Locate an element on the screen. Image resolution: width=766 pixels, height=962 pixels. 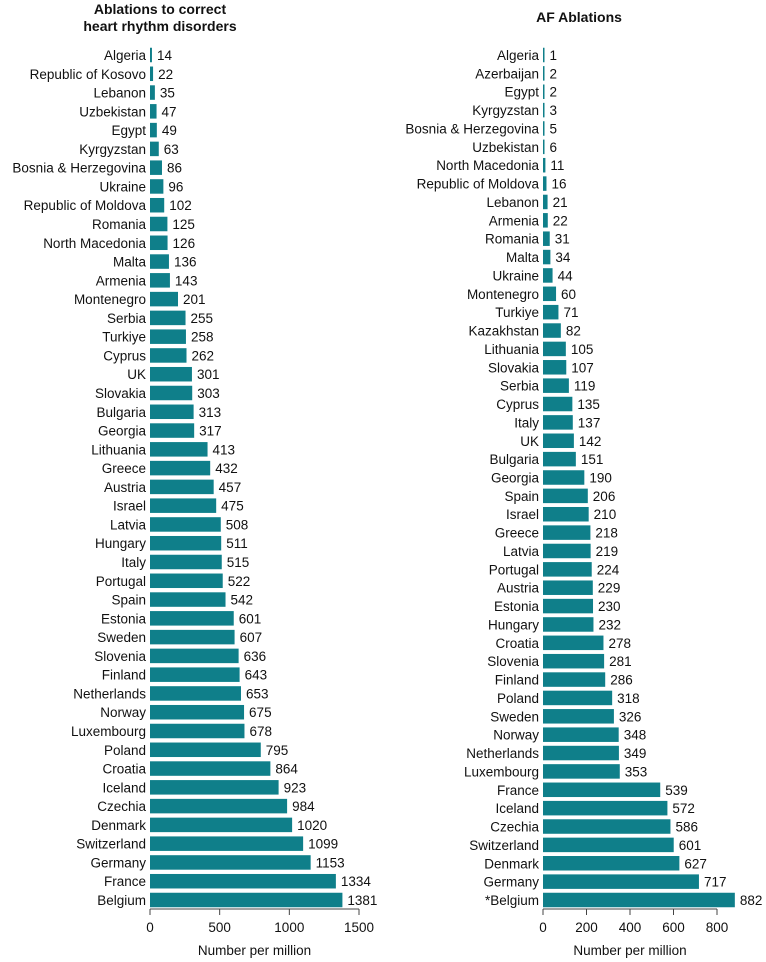
data-label: 262 is located at coordinates (203, 355).